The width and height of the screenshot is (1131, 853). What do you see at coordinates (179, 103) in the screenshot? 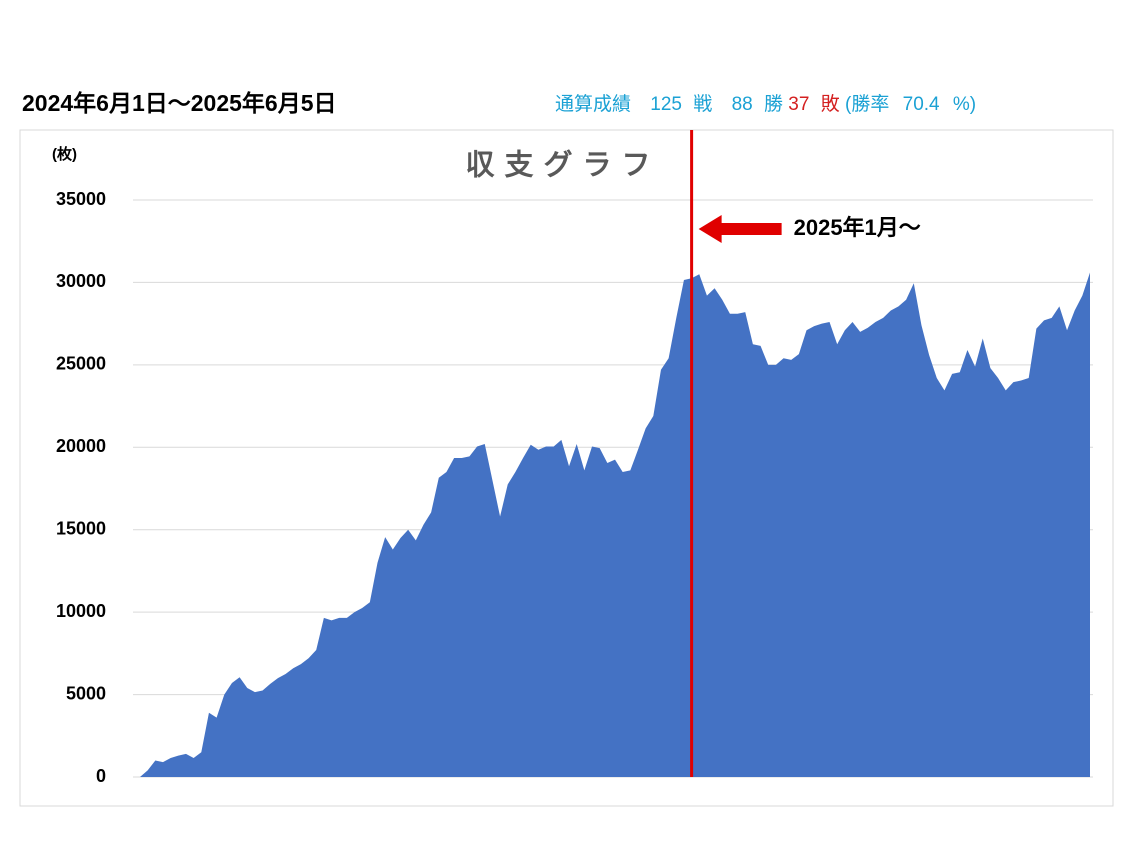
I see `period: 2024年6月1日～2025年6月5日` at bounding box center [179, 103].